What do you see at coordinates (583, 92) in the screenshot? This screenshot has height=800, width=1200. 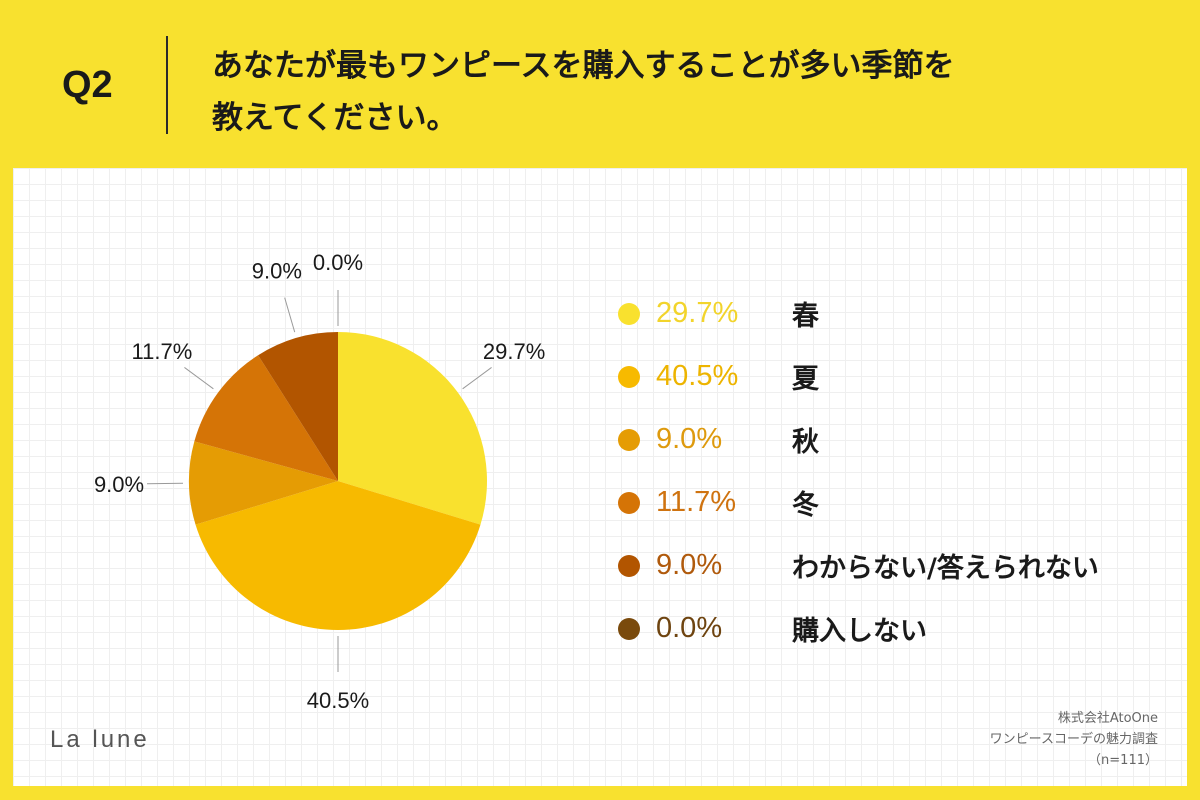 I see `question-text: あなたが最もワンピースを購入することが多い季節を 教えてください。` at bounding box center [583, 92].